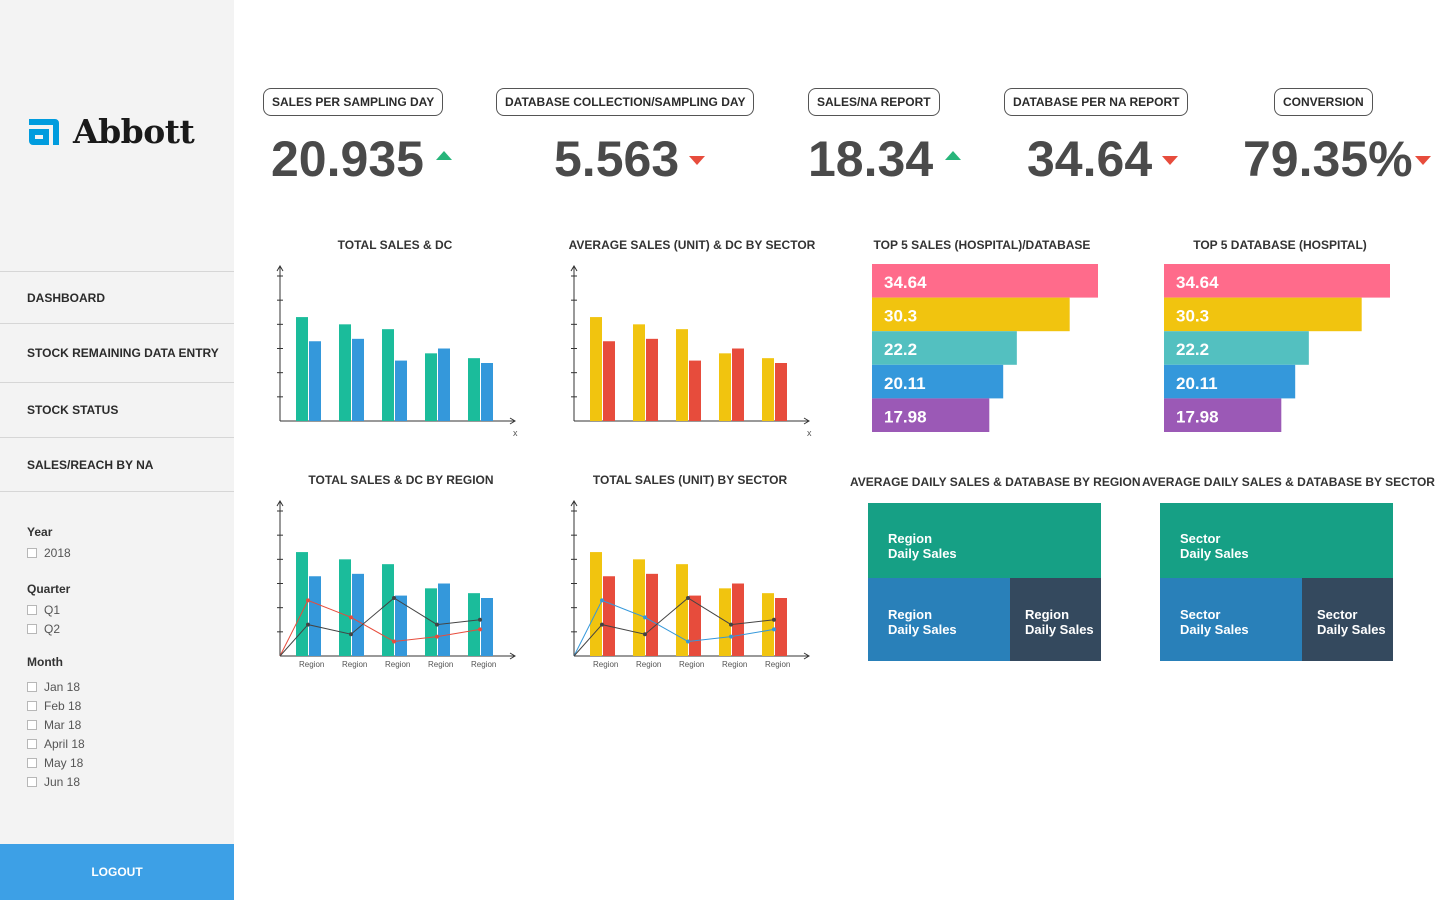 The width and height of the screenshot is (1440, 900). What do you see at coordinates (111, 131) in the screenshot?
I see `abbott-logo: Abbott` at bounding box center [111, 131].